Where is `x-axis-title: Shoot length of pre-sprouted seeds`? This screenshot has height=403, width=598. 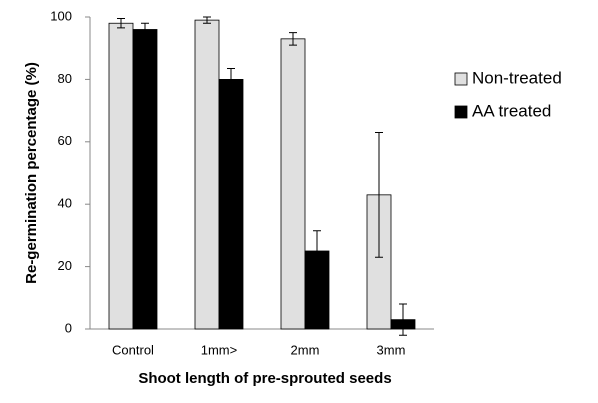
x-axis-title: Shoot length of pre-sprouted seeds is located at coordinates (264, 378).